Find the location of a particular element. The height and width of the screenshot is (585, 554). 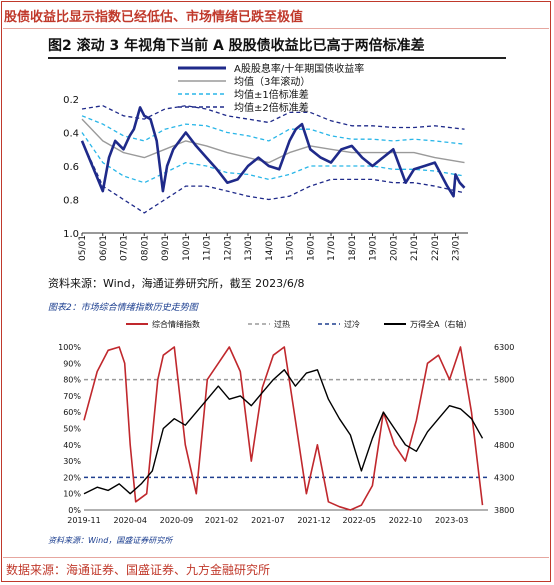

y-tick-label: 0.8 is located at coordinates (71, 201).